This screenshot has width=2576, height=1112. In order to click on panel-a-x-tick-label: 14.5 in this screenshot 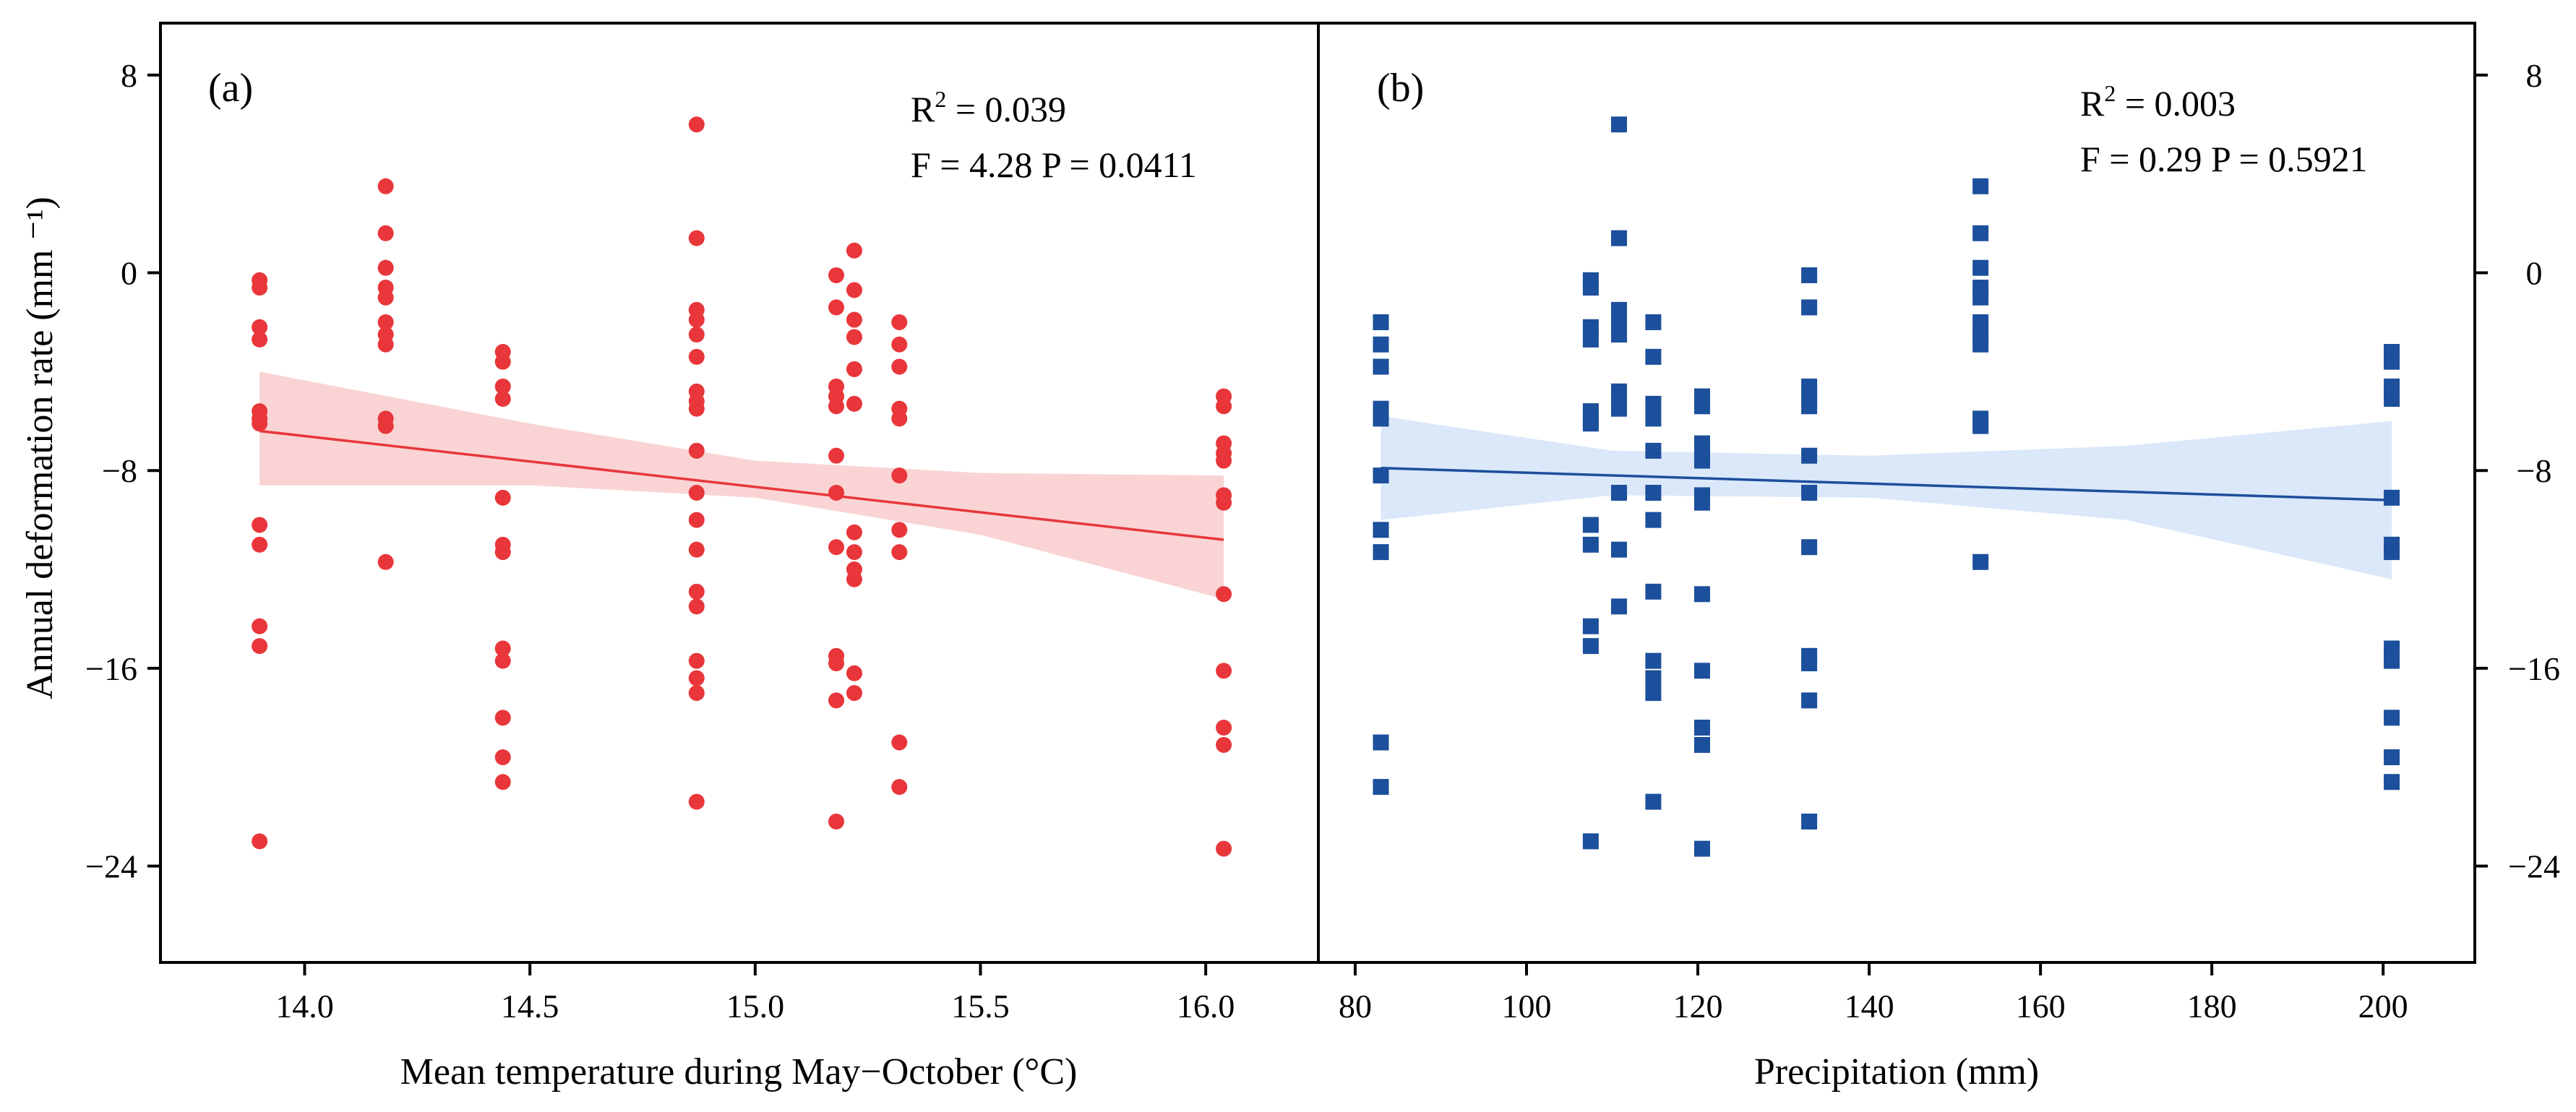, I will do `click(530, 1006)`.